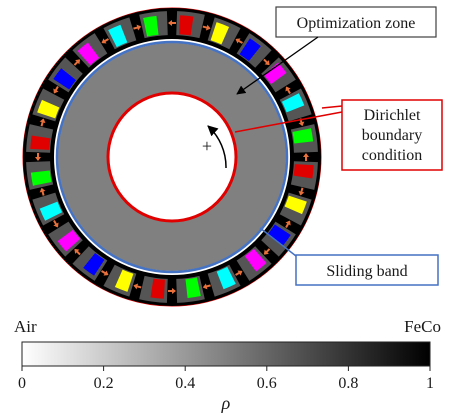  Describe the element at coordinates (22, 383) in the screenshot. I see `colorbar-tick-label: 0` at that location.